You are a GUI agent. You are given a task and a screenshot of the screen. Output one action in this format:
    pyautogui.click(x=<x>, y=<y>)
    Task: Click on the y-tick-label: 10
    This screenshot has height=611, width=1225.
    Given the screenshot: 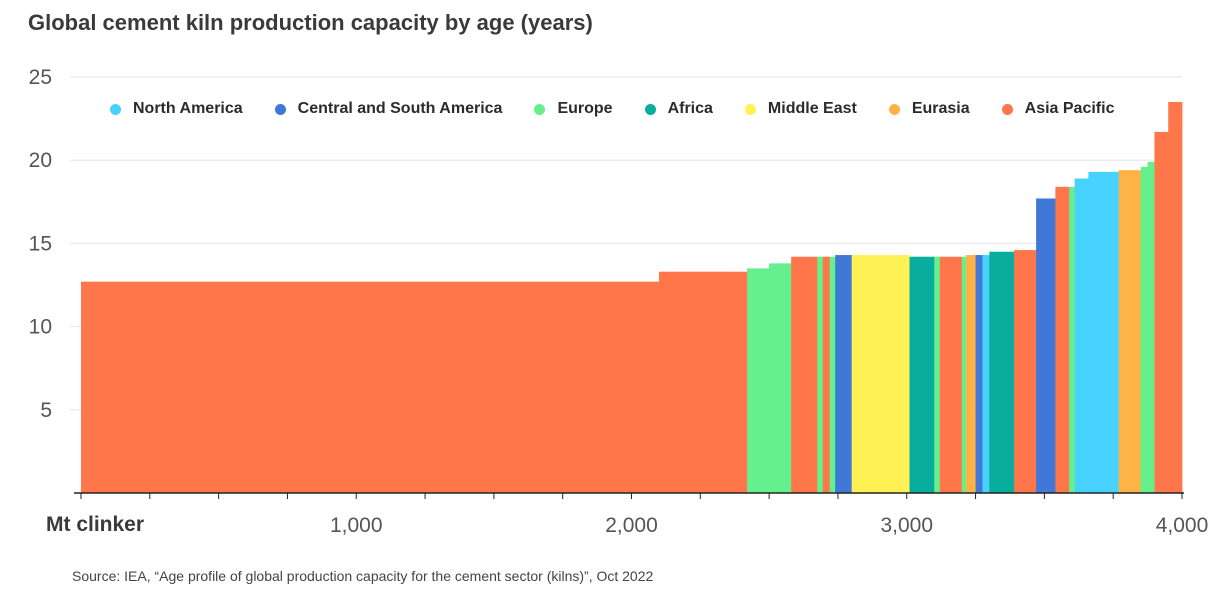 What is the action you would take?
    pyautogui.click(x=40, y=327)
    